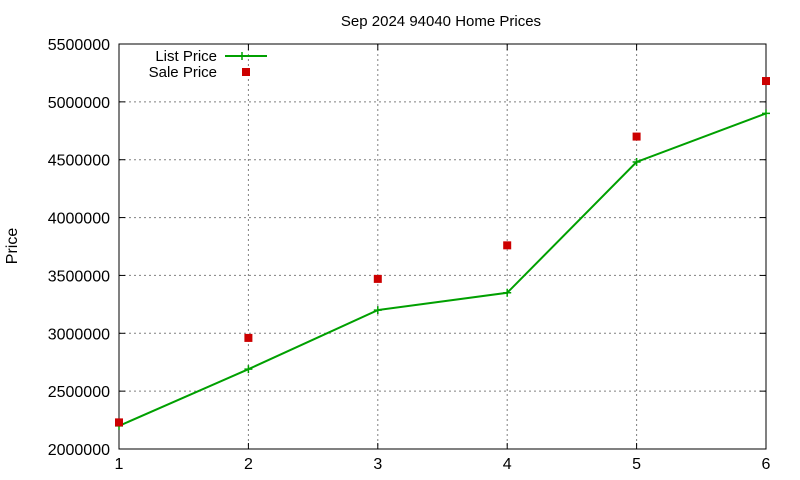 Image resolution: width=800 pixels, height=480 pixels. What do you see at coordinates (79, 392) in the screenshot?
I see `y-tick-label: 2500000` at bounding box center [79, 392].